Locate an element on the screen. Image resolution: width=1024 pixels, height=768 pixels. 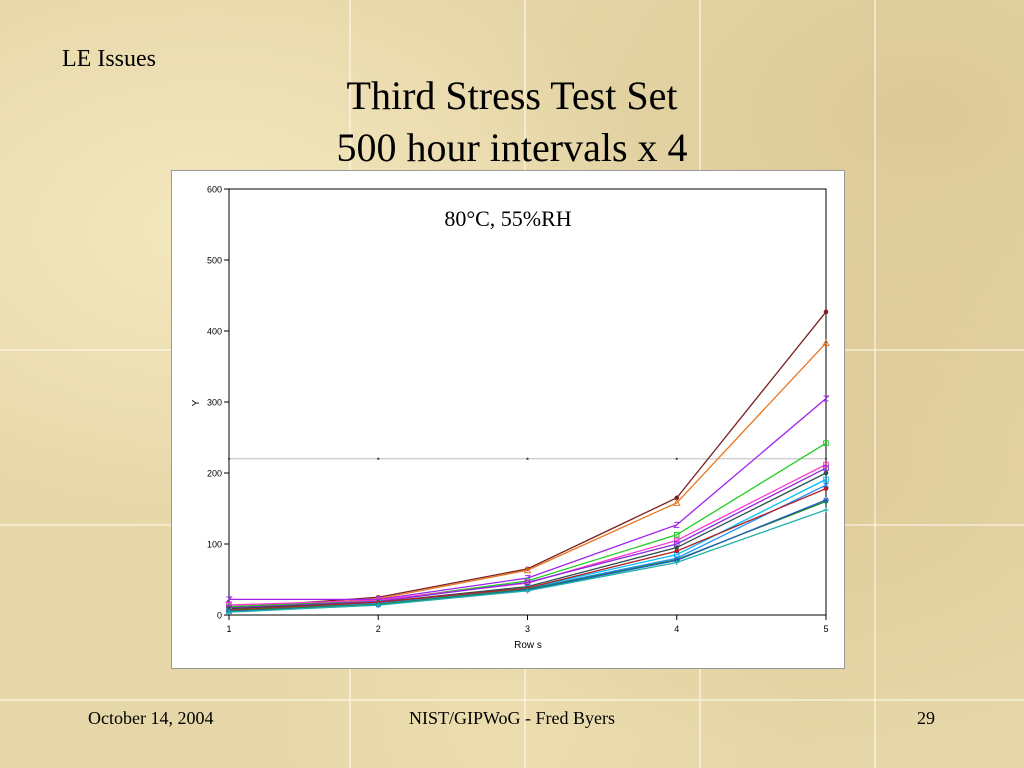
y-tick-label: 600 is located at coordinates (214, 190).